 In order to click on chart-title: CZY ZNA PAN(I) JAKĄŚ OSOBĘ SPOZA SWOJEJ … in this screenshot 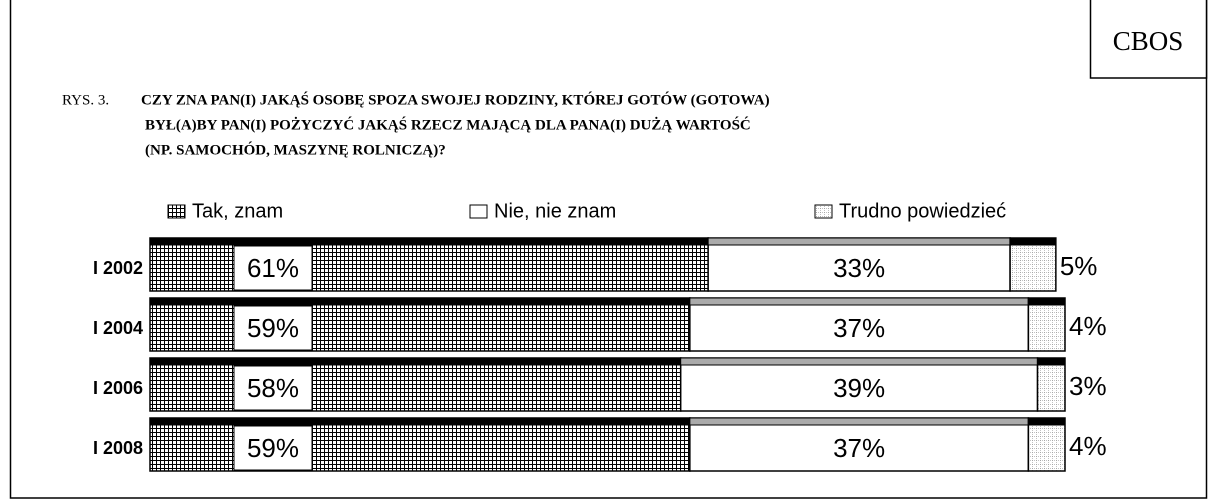, I will do `click(455, 99)`.